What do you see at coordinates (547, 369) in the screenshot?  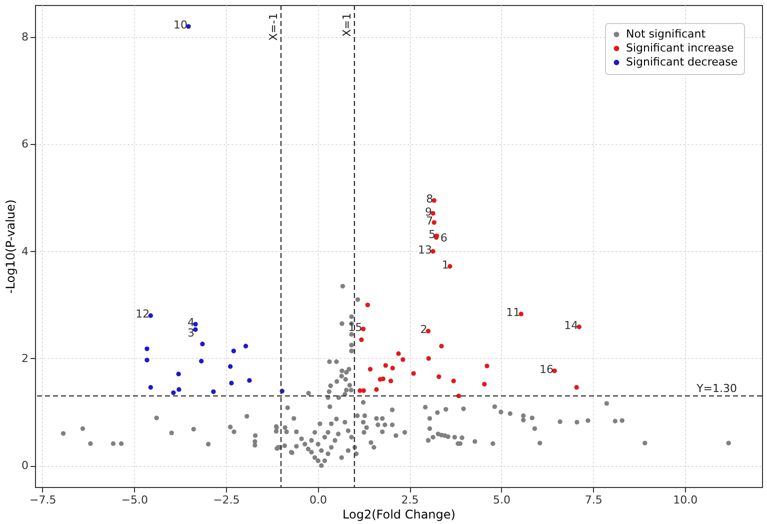 I see `annotation: 16` at bounding box center [547, 369].